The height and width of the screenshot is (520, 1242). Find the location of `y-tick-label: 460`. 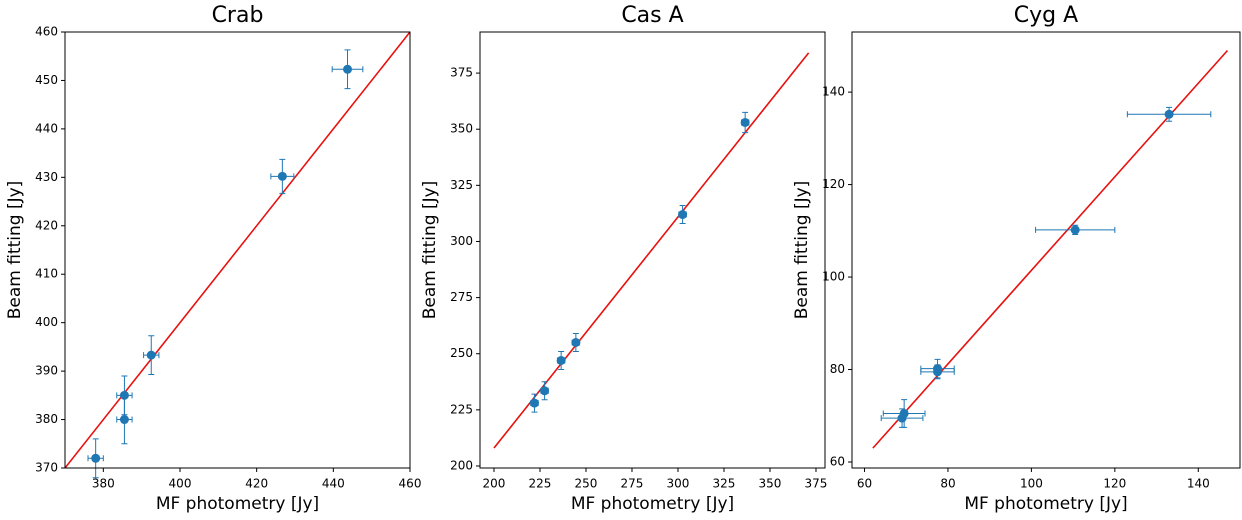

y-tick-label: 460 is located at coordinates (46, 32).